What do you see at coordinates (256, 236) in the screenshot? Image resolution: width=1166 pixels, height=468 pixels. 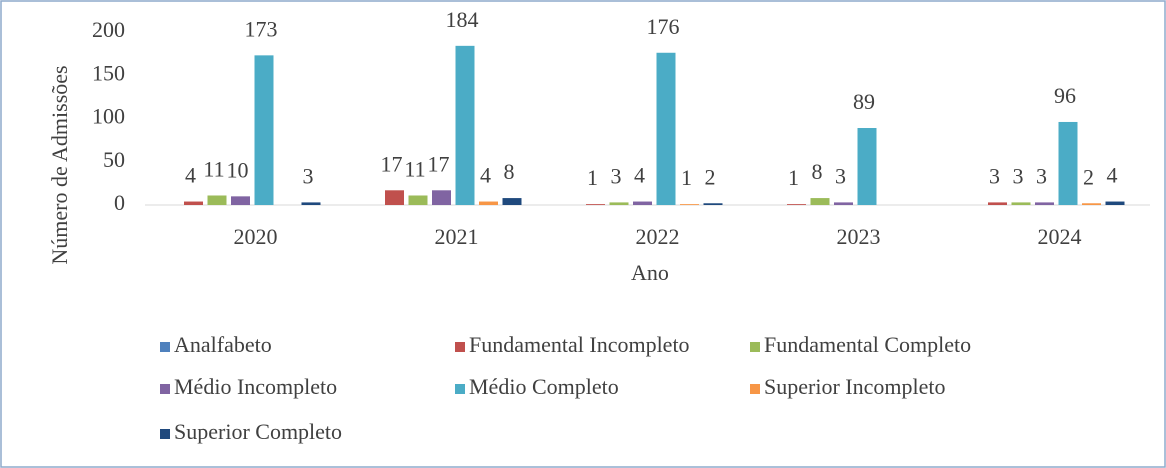 I see `x-tick-label: 2020` at bounding box center [256, 236].